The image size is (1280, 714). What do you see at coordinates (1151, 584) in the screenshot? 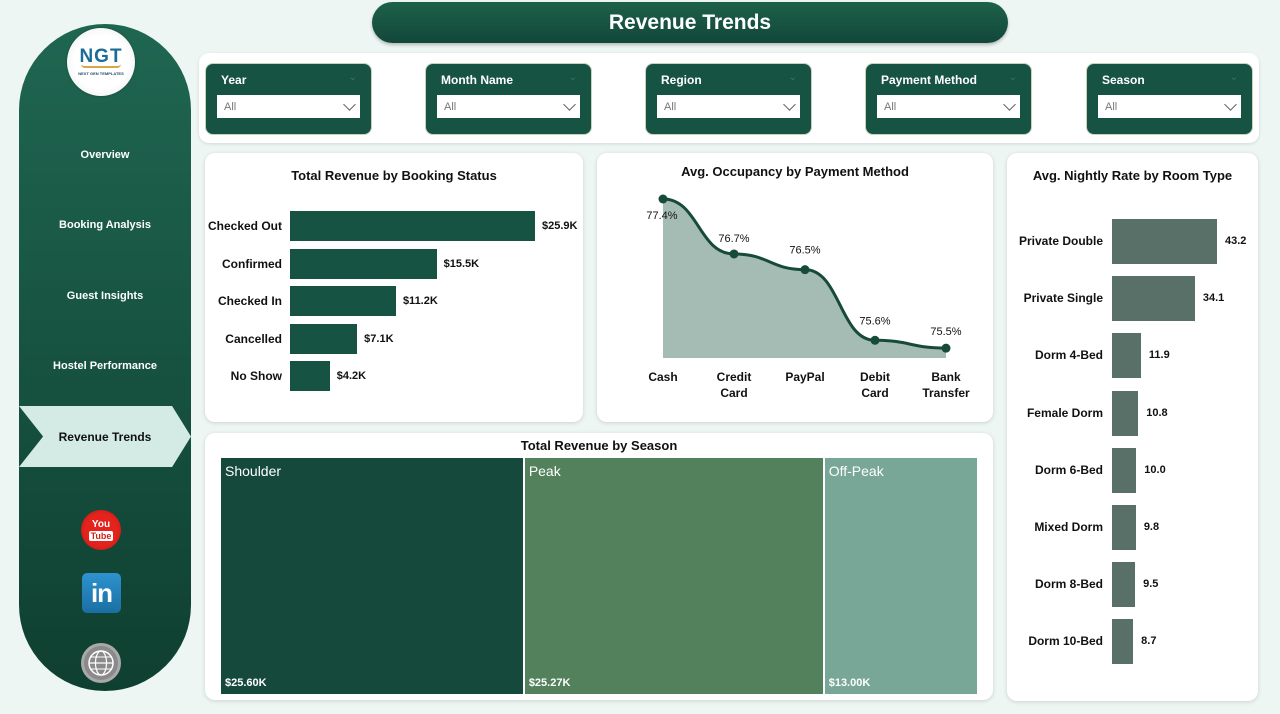
I see `bar-value-label: 9.5` at bounding box center [1151, 584].